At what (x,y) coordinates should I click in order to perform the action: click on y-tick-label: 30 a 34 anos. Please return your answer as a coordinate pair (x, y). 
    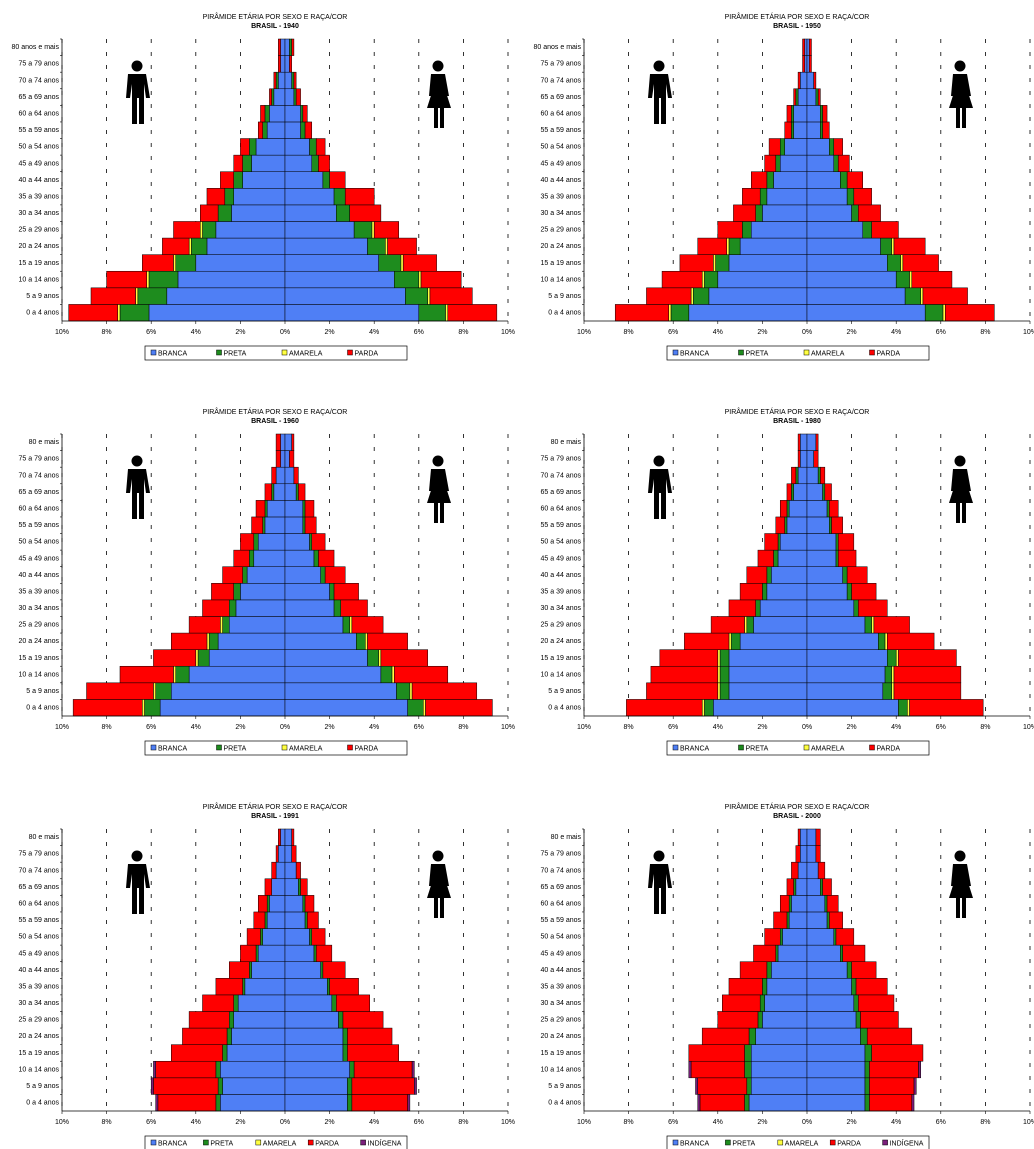
    Looking at the image, I should click on (39, 608).